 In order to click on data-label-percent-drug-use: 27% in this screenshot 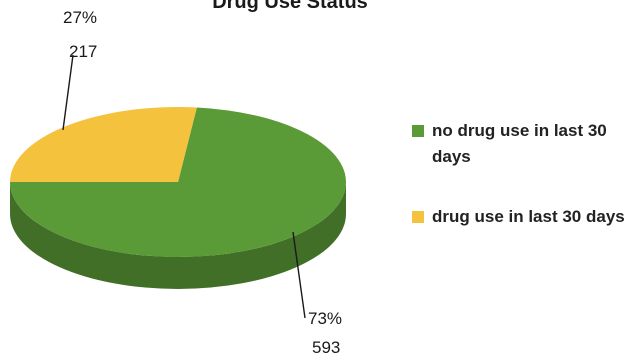, I will do `click(80, 17)`.